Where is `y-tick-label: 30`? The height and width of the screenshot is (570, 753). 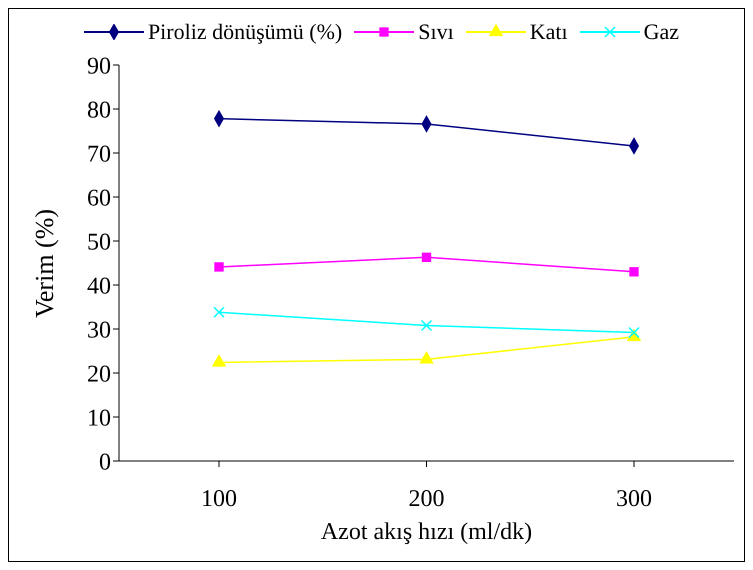 y-tick-label: 30 is located at coordinates (99, 331).